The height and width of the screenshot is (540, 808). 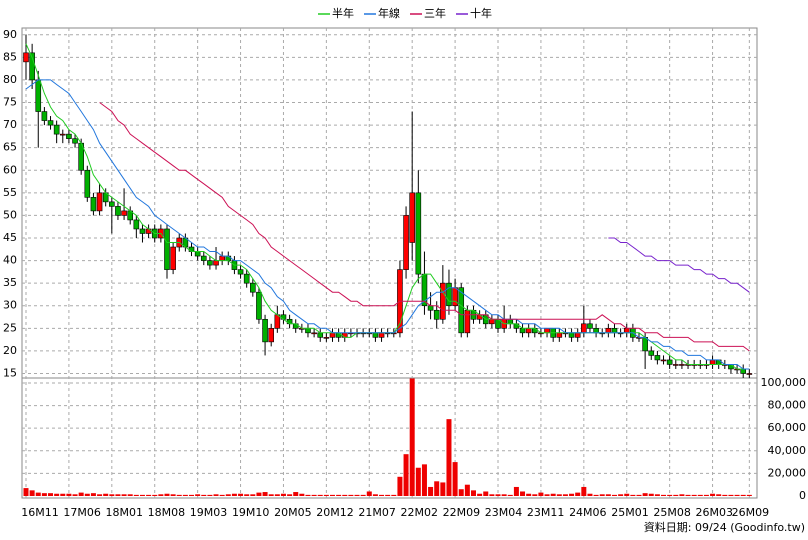 I want to click on y-tick-label: 40, so click(x=10, y=260).